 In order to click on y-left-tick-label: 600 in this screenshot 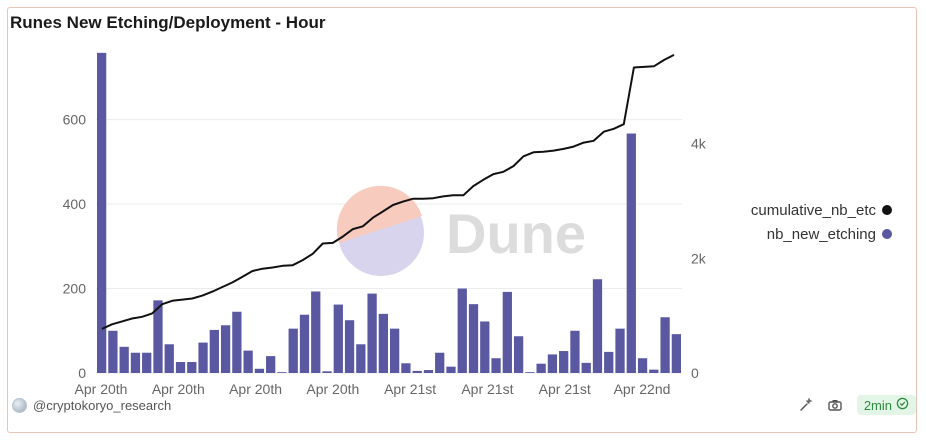, I will do `click(75, 120)`.